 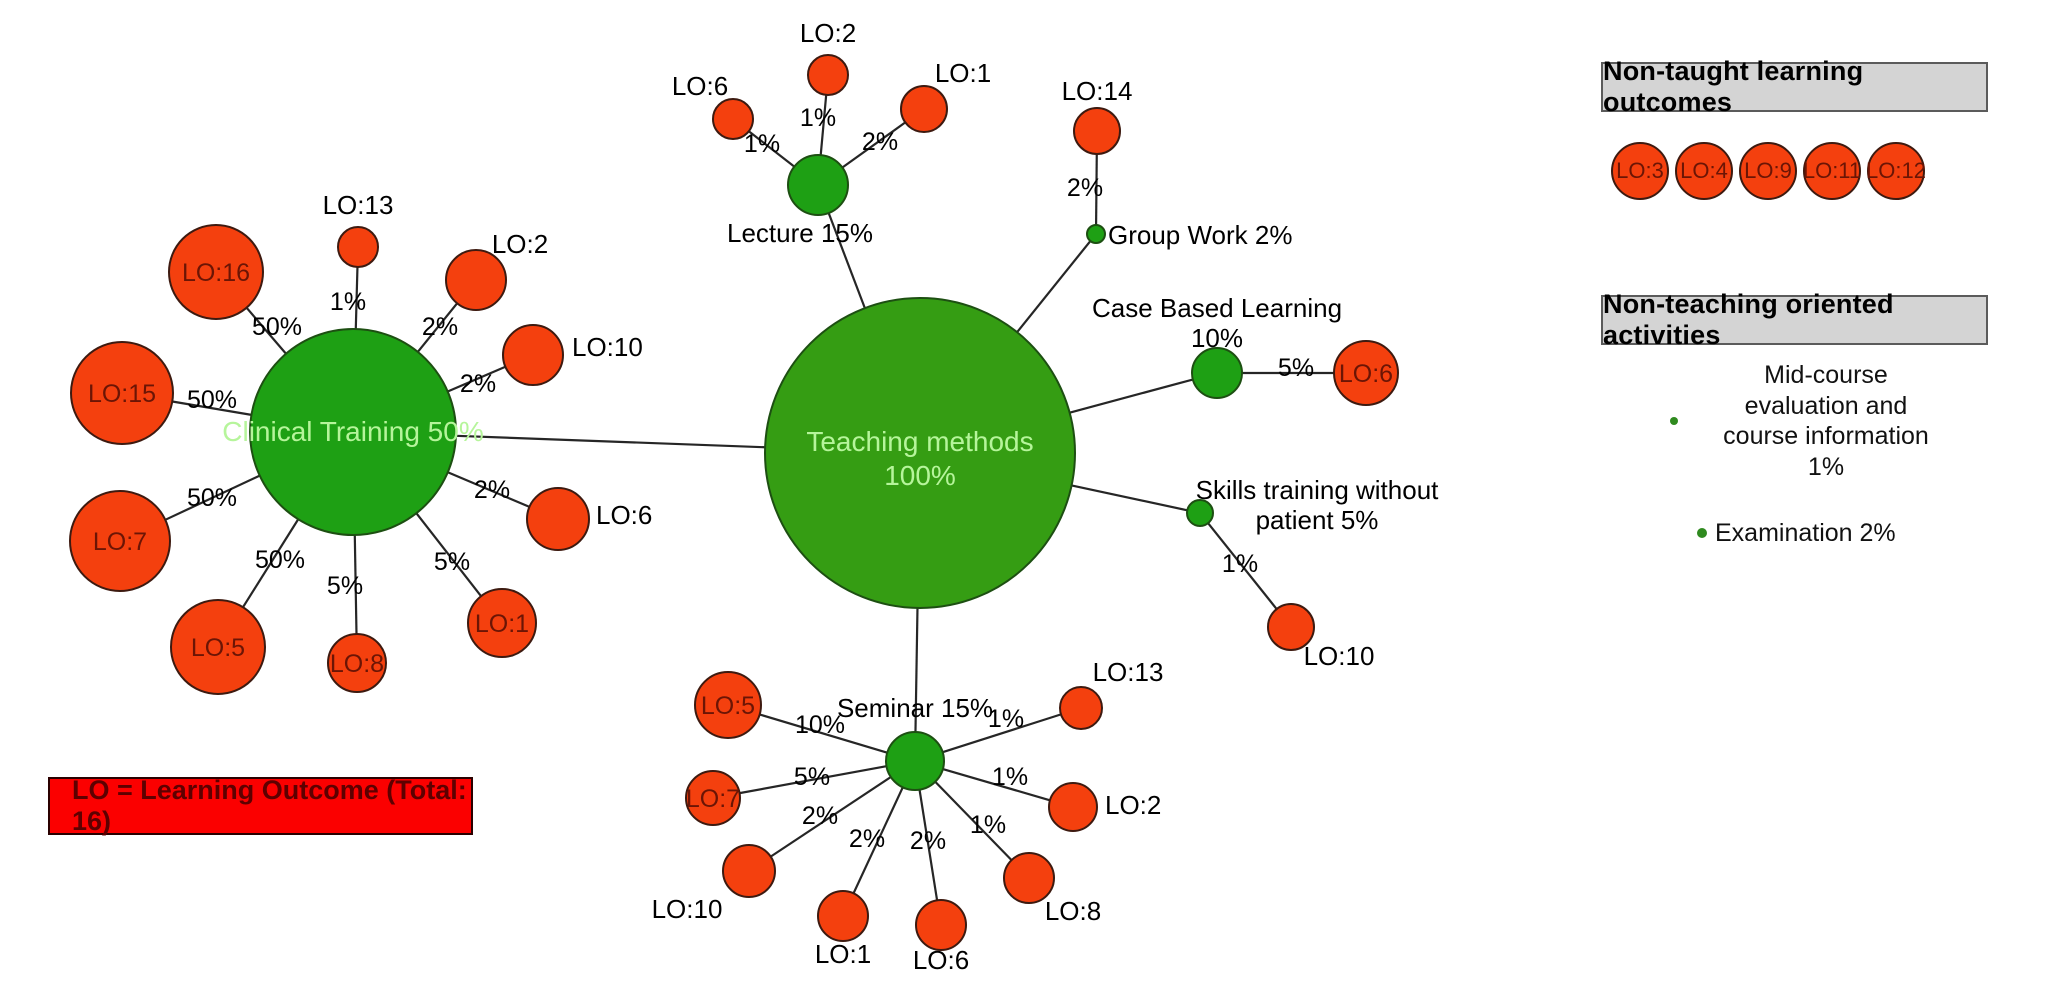 I want to click on edge-percent-clinical-training-LO10: 2%, so click(x=478, y=384).